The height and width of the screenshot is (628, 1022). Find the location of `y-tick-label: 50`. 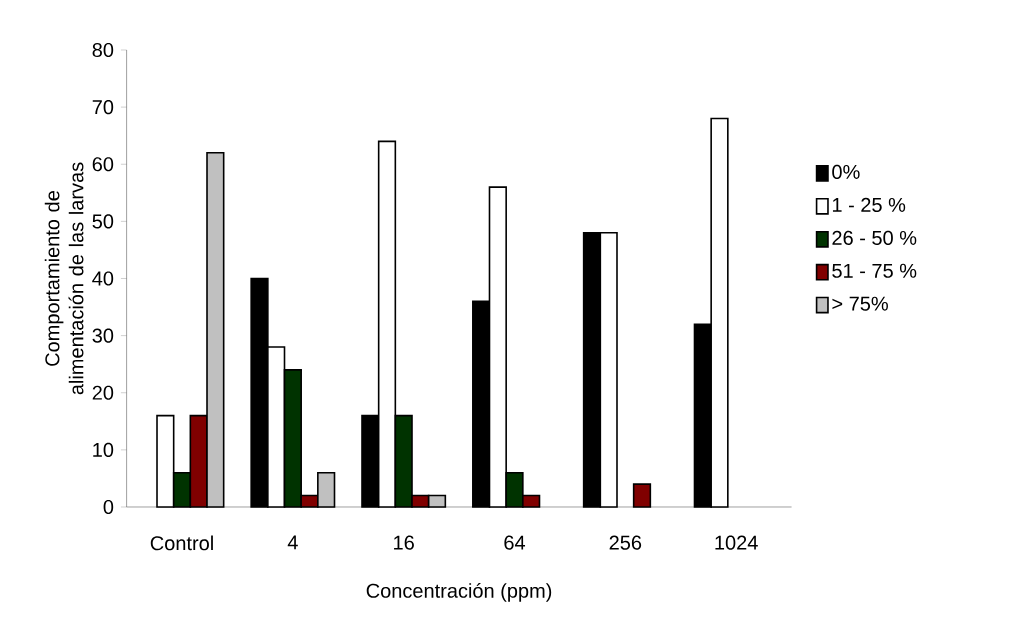

y-tick-label: 50 is located at coordinates (103, 221).